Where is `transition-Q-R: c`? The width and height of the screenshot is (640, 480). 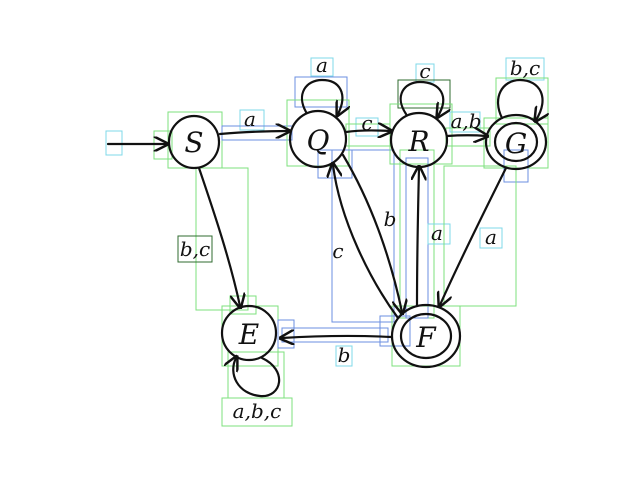 transition-Q-R: c is located at coordinates (367, 123).